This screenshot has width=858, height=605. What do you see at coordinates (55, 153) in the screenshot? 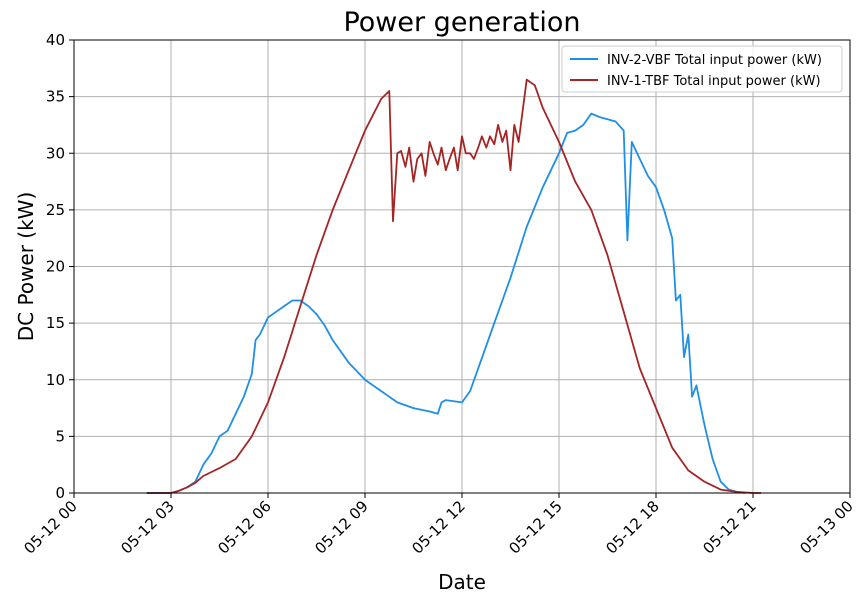
I see `y-tick-label: 30` at bounding box center [55, 153].